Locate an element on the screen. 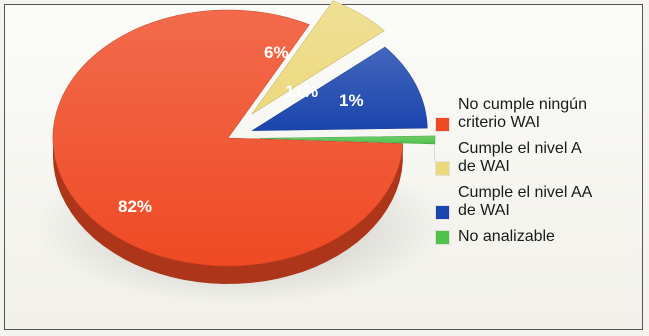 The height and width of the screenshot is (336, 649). pie-data-label-cumple-el-nivel-a-de-wai: 6% is located at coordinates (276, 52).